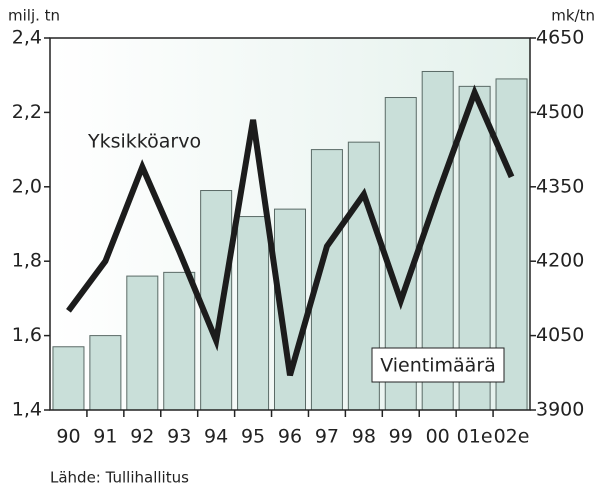  Describe the element at coordinates (27, 261) in the screenshot. I see `y-tick-label: 1,8` at that location.